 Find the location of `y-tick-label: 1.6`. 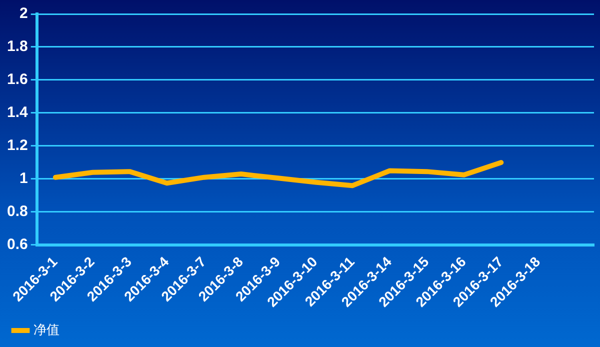

y-tick-label: 1.6 is located at coordinates (17, 79).